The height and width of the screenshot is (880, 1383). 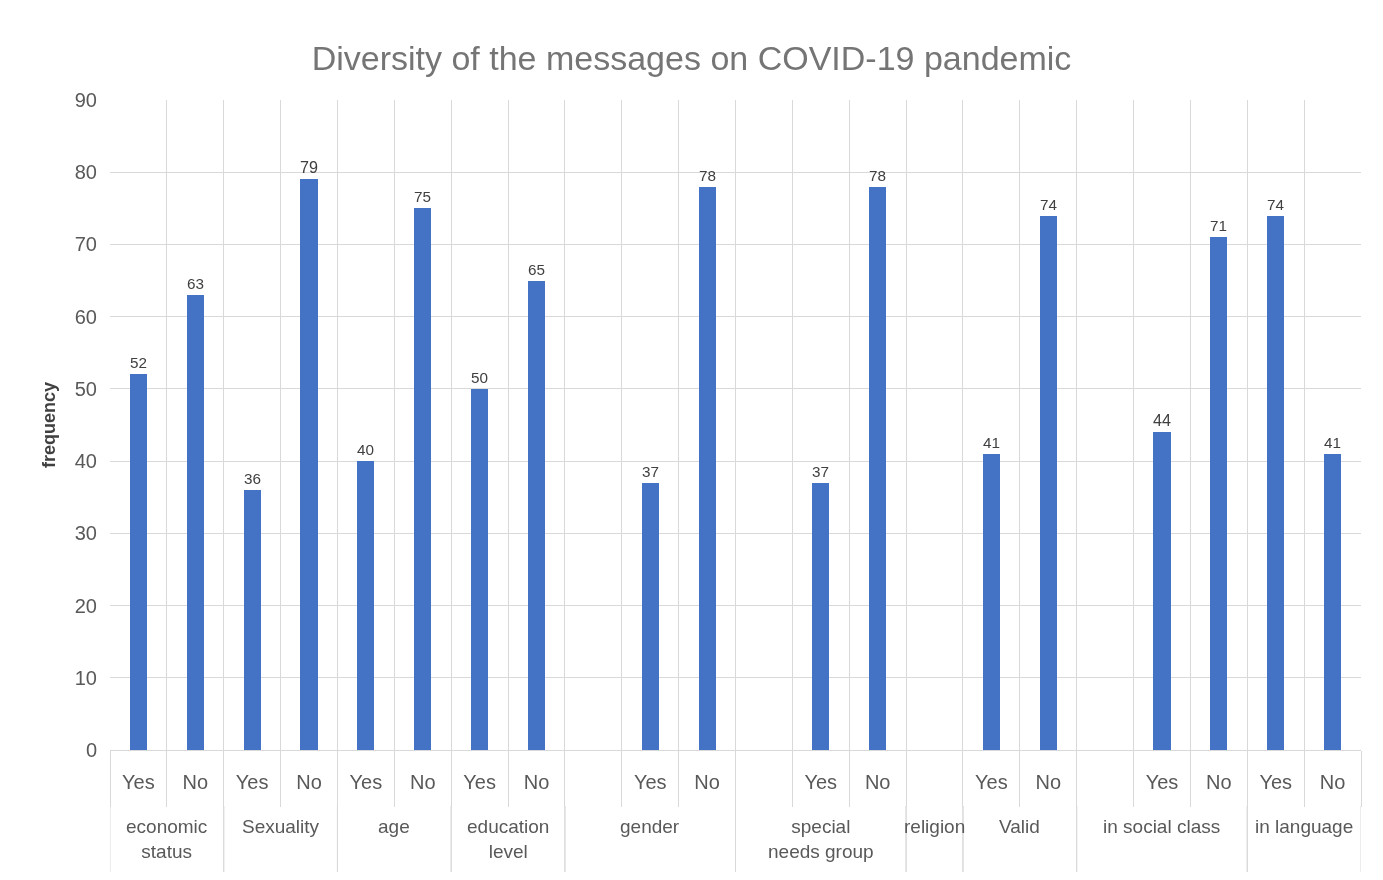 What do you see at coordinates (1304, 826) in the screenshot?
I see `text: in language` at bounding box center [1304, 826].